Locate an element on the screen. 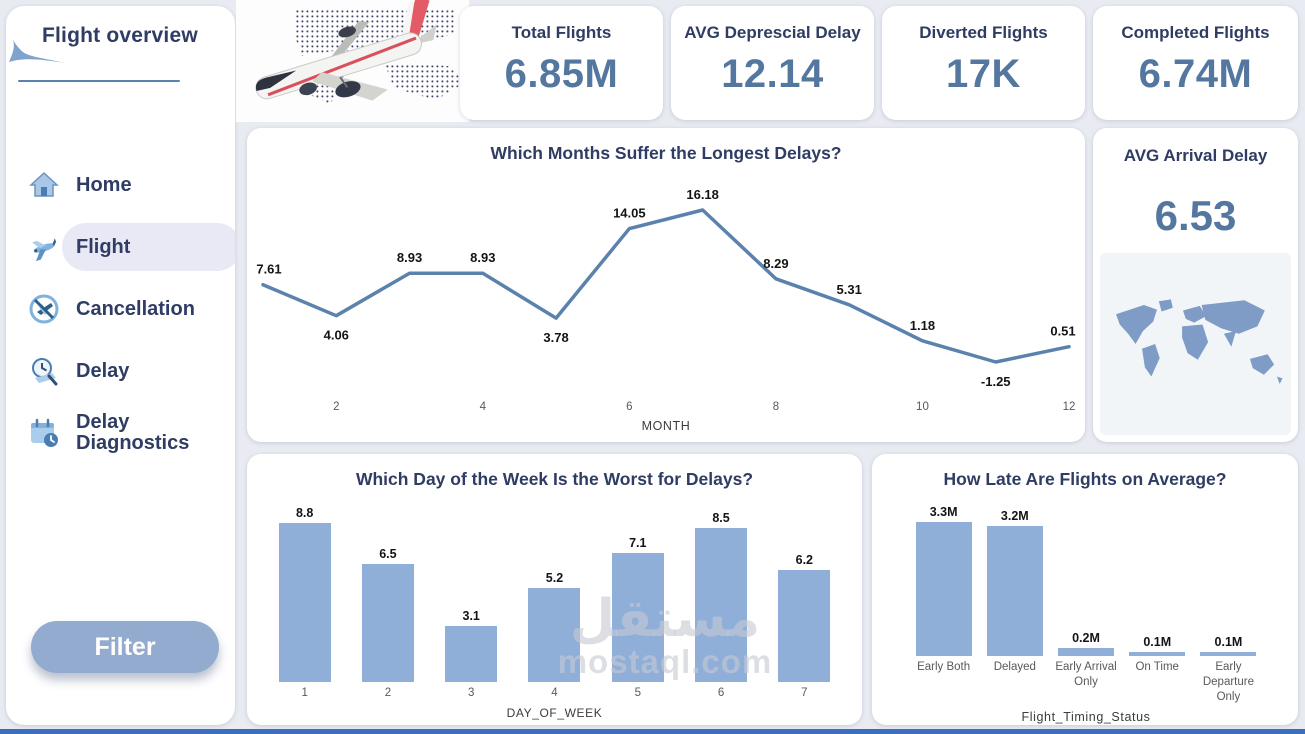 Image resolution: width=1305 pixels, height=734 pixels. airplane-hero-image is located at coordinates (352, 61).